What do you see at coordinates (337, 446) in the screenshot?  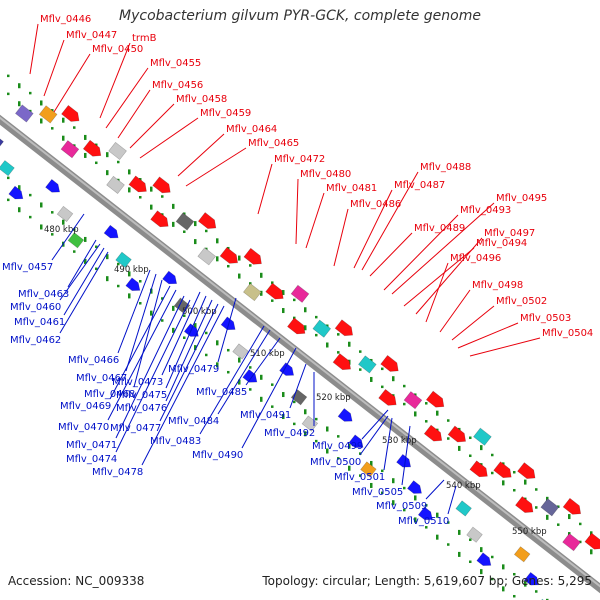 I see `bottom-gene-label: Mflv_0499` at bounding box center [337, 446].